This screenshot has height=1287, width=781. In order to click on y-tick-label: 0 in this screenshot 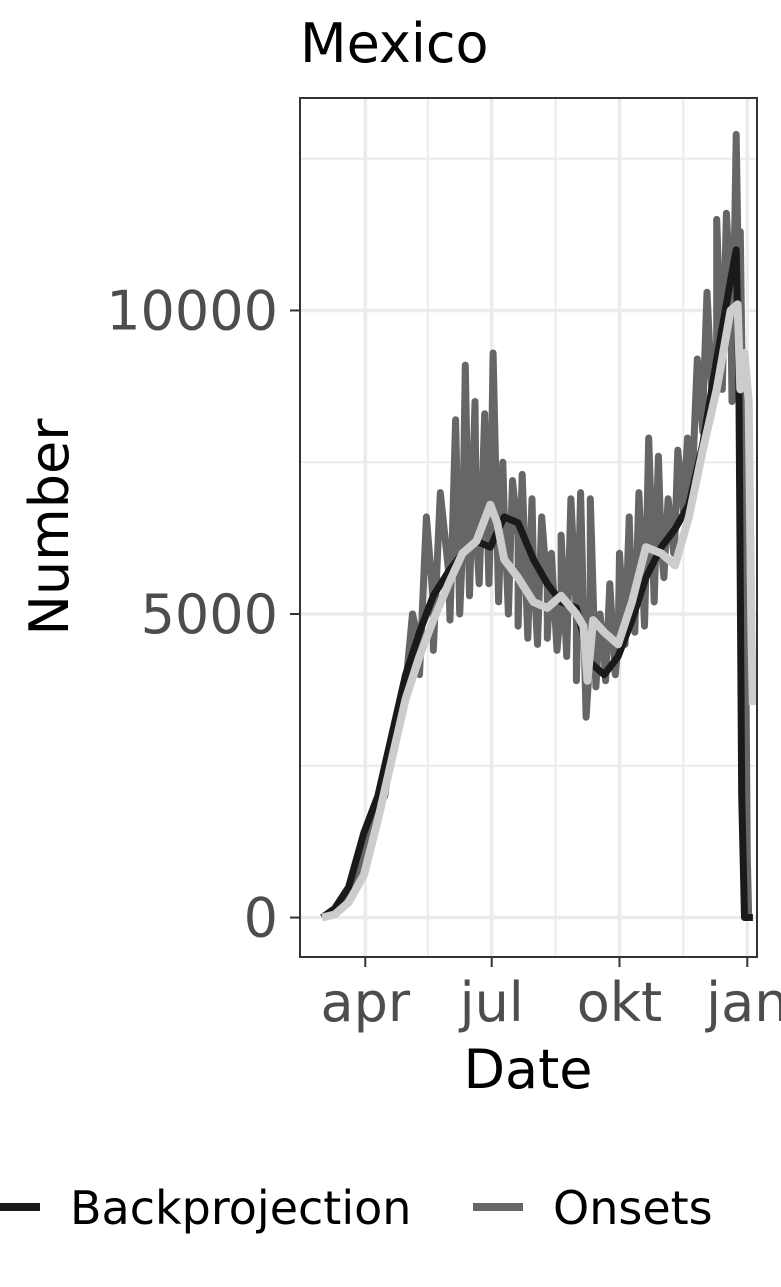, I will do `click(261, 918)`.